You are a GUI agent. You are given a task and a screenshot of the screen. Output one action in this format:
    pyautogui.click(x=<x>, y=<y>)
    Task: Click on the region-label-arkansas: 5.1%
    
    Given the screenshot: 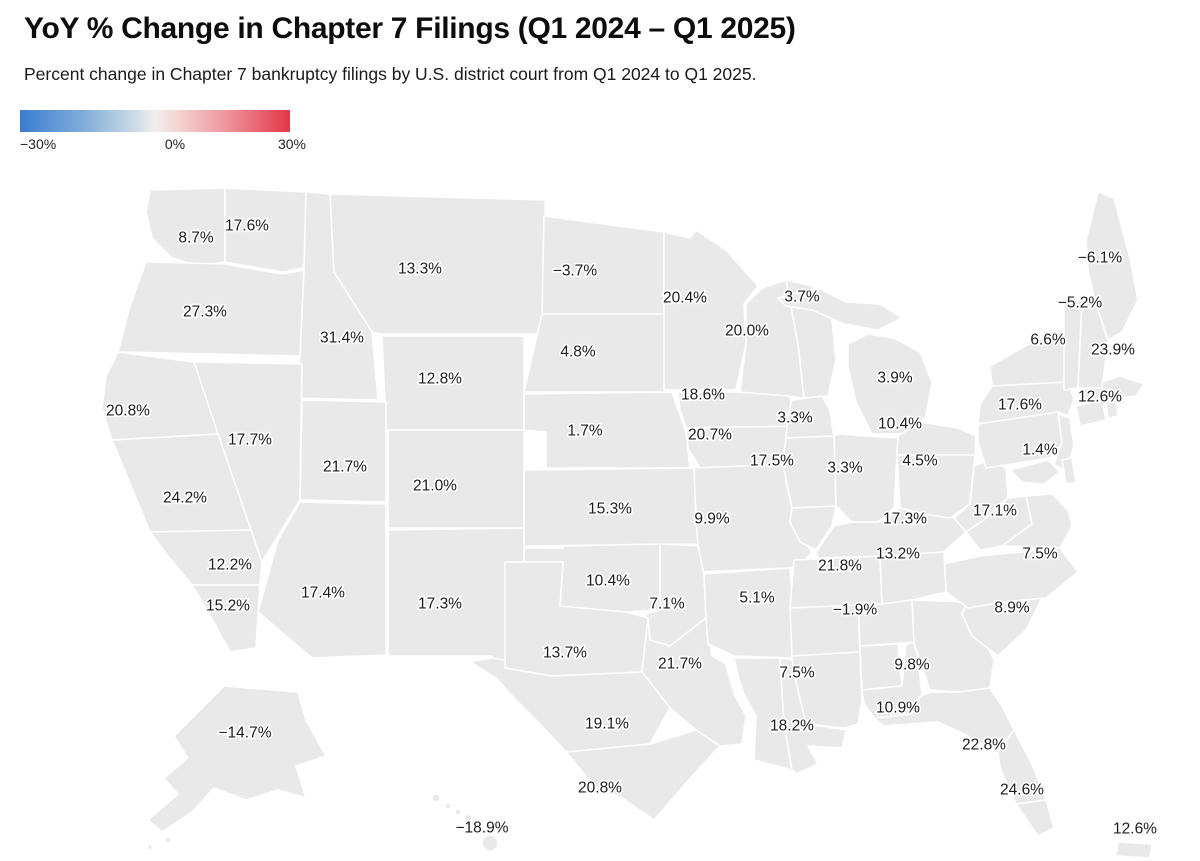 What is the action you would take?
    pyautogui.click(x=757, y=598)
    